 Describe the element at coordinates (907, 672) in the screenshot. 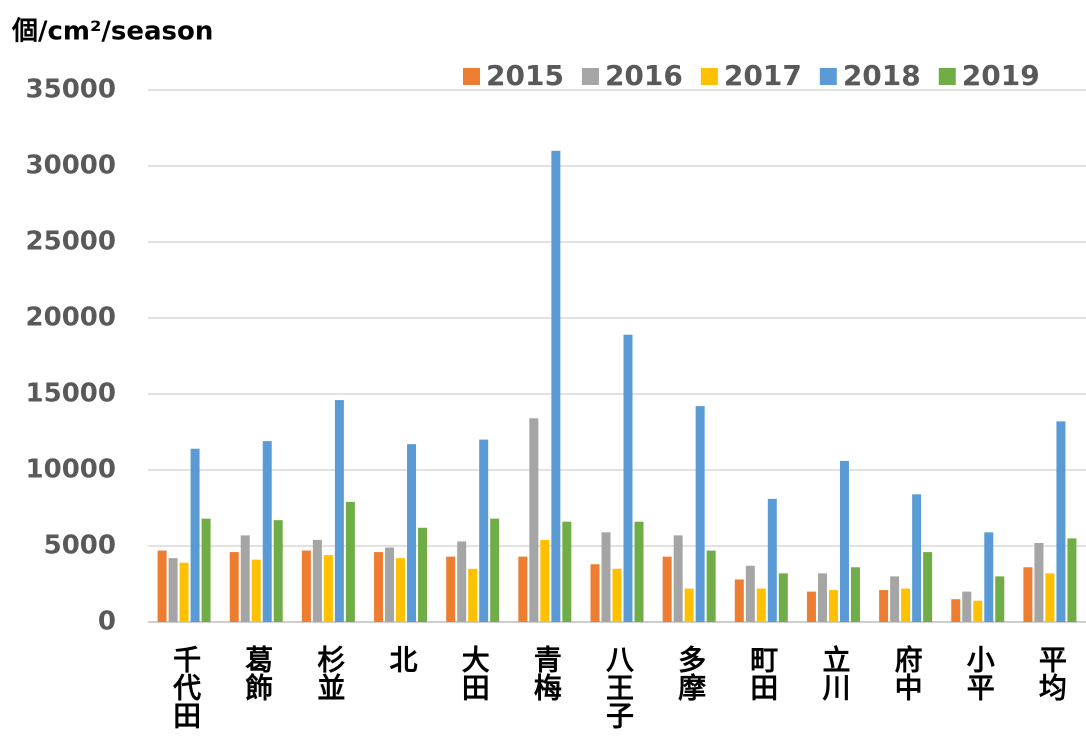

I see `x-tick-label: 府中` at that location.